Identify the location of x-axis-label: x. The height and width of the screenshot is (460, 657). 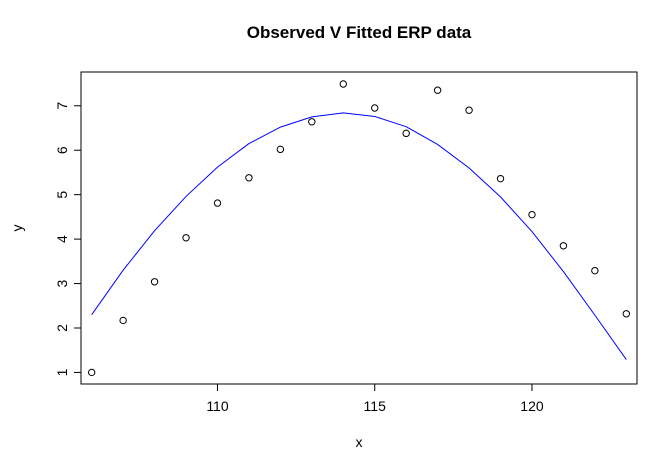
(359, 442).